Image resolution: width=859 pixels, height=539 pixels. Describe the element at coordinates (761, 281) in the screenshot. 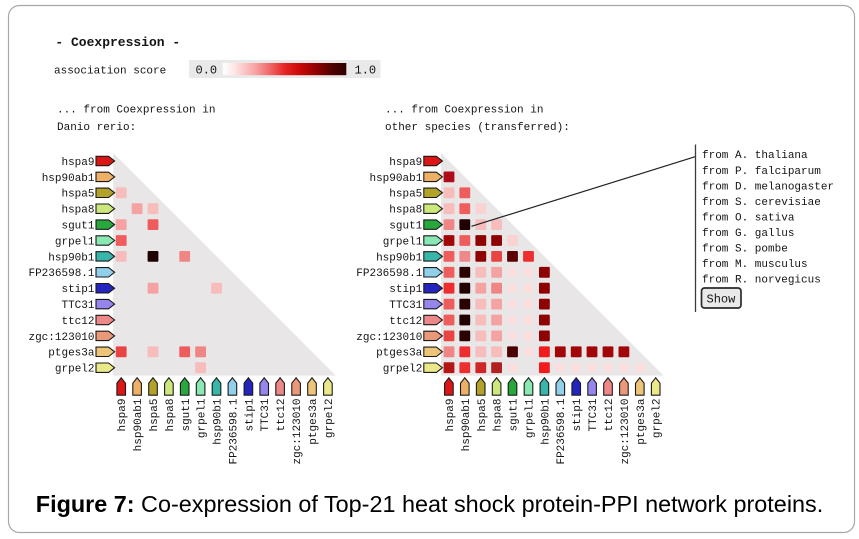

I see `svg-text: from R. norvegicus` at that location.